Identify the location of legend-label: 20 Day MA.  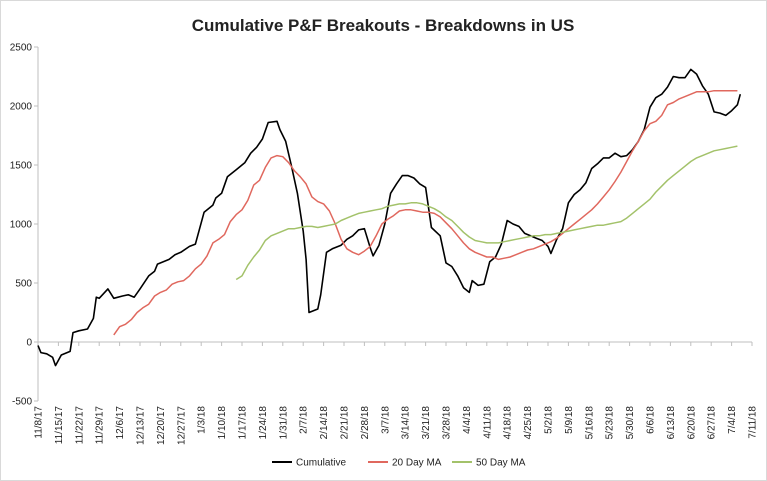
(417, 463).